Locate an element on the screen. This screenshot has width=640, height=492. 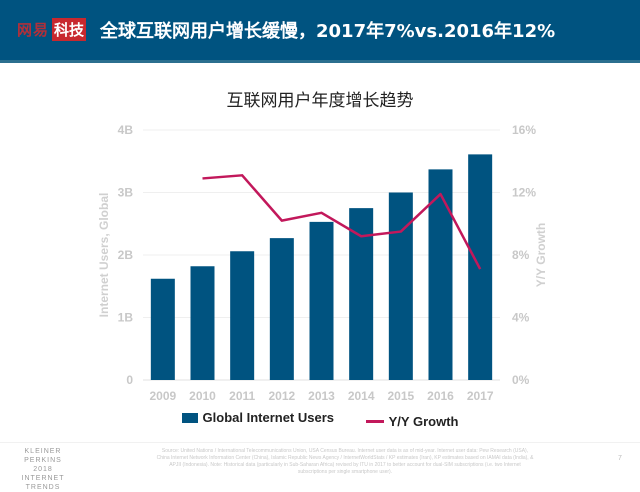
legend-swatch-line is located at coordinates (375, 421).